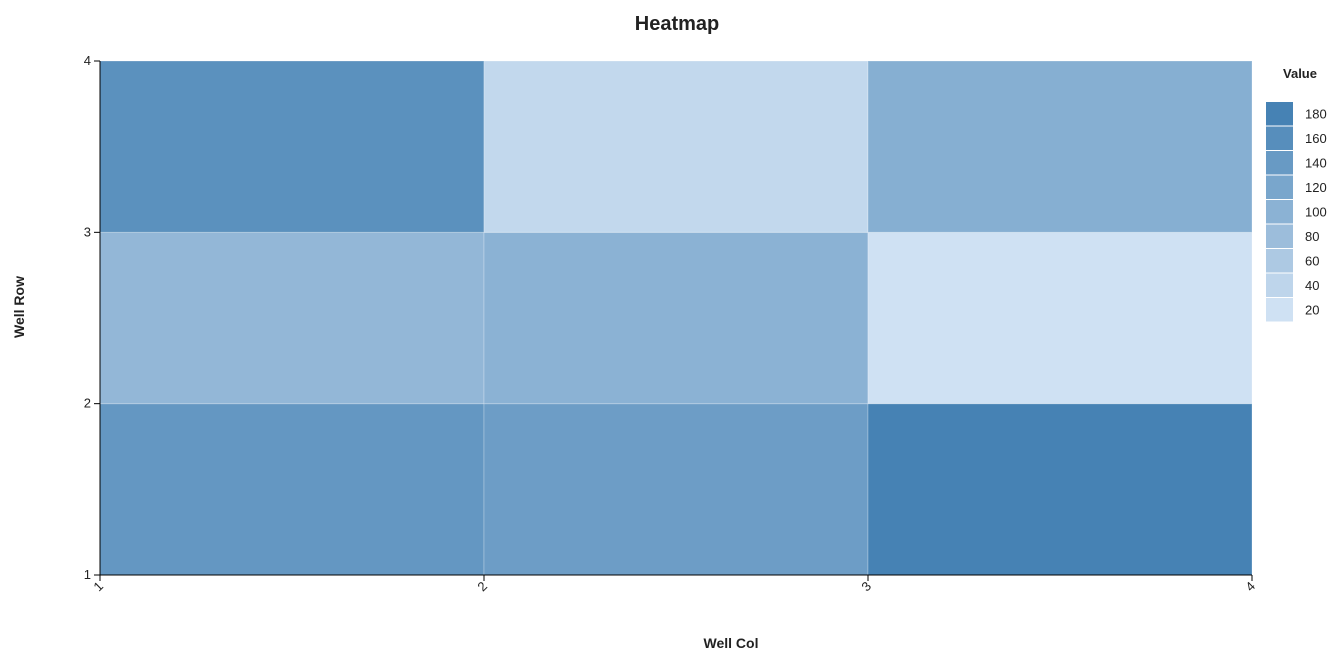 This screenshot has width=1335, height=654. Describe the element at coordinates (731, 642) in the screenshot. I see `x-axis-label: Well Col` at that location.